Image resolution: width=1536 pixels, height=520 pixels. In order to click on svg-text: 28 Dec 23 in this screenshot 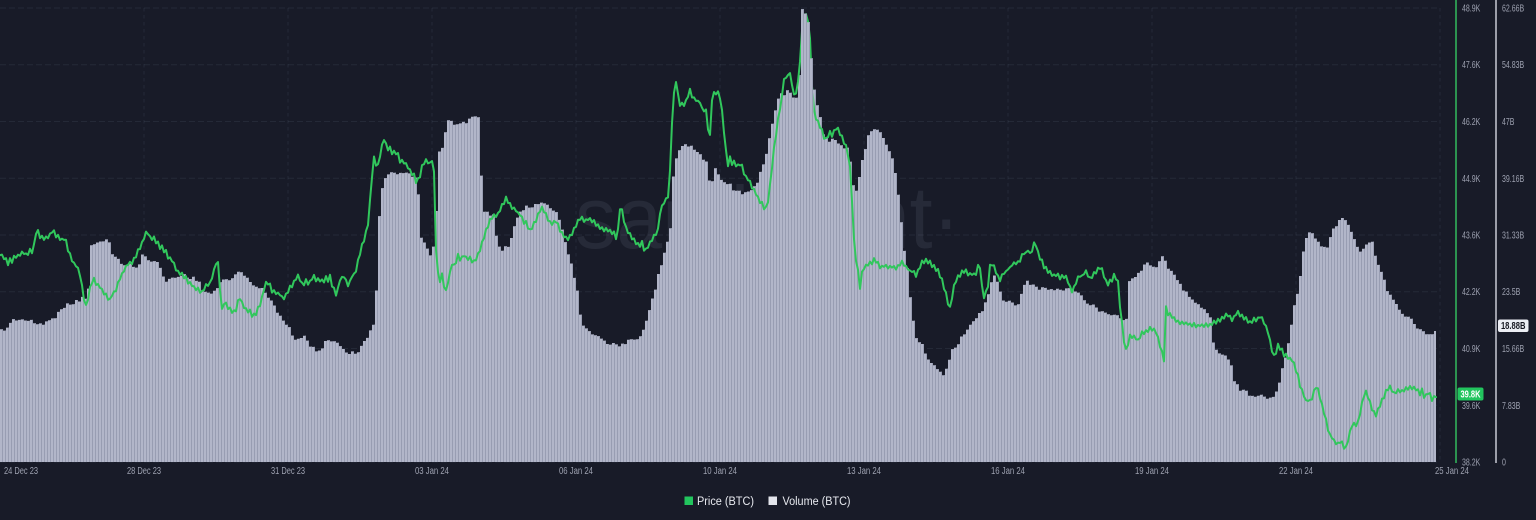, I will do `click(144, 471)`.